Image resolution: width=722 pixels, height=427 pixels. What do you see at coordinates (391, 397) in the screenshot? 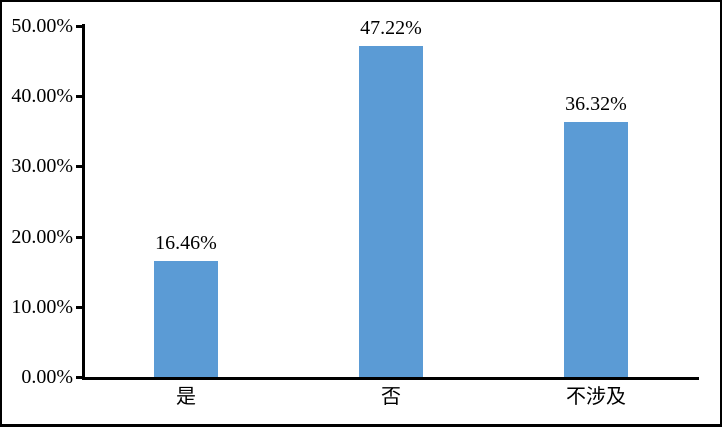
I see `x-category-label: 否` at bounding box center [391, 397].